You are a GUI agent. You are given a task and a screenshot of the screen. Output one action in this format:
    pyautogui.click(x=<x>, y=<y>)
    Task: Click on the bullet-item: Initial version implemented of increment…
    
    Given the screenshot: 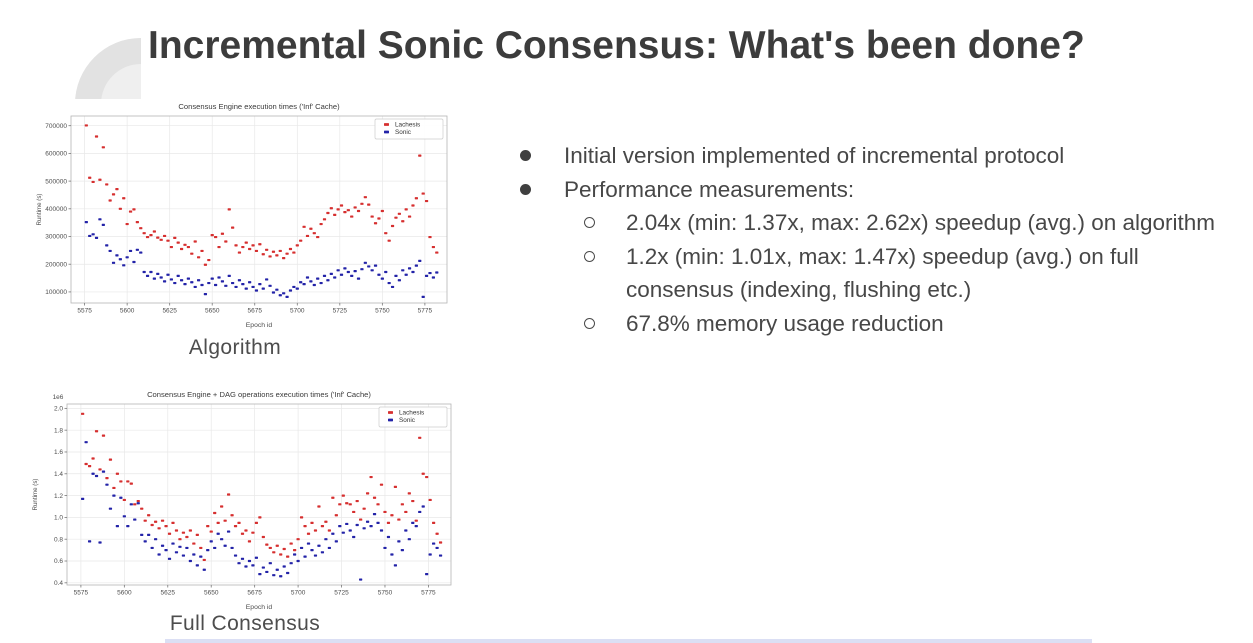 What is the action you would take?
    pyautogui.click(x=870, y=156)
    